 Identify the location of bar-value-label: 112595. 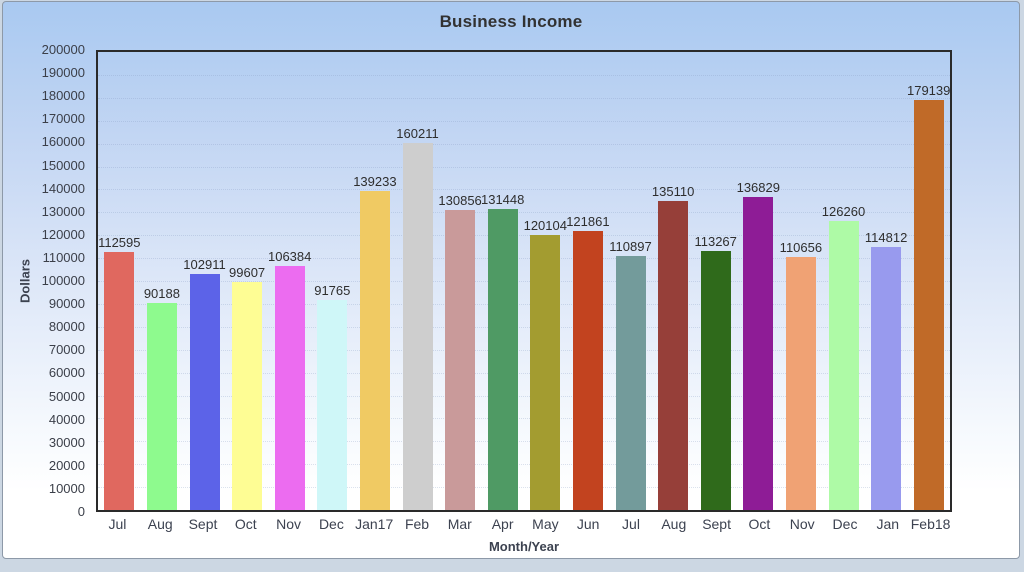
(119, 243).